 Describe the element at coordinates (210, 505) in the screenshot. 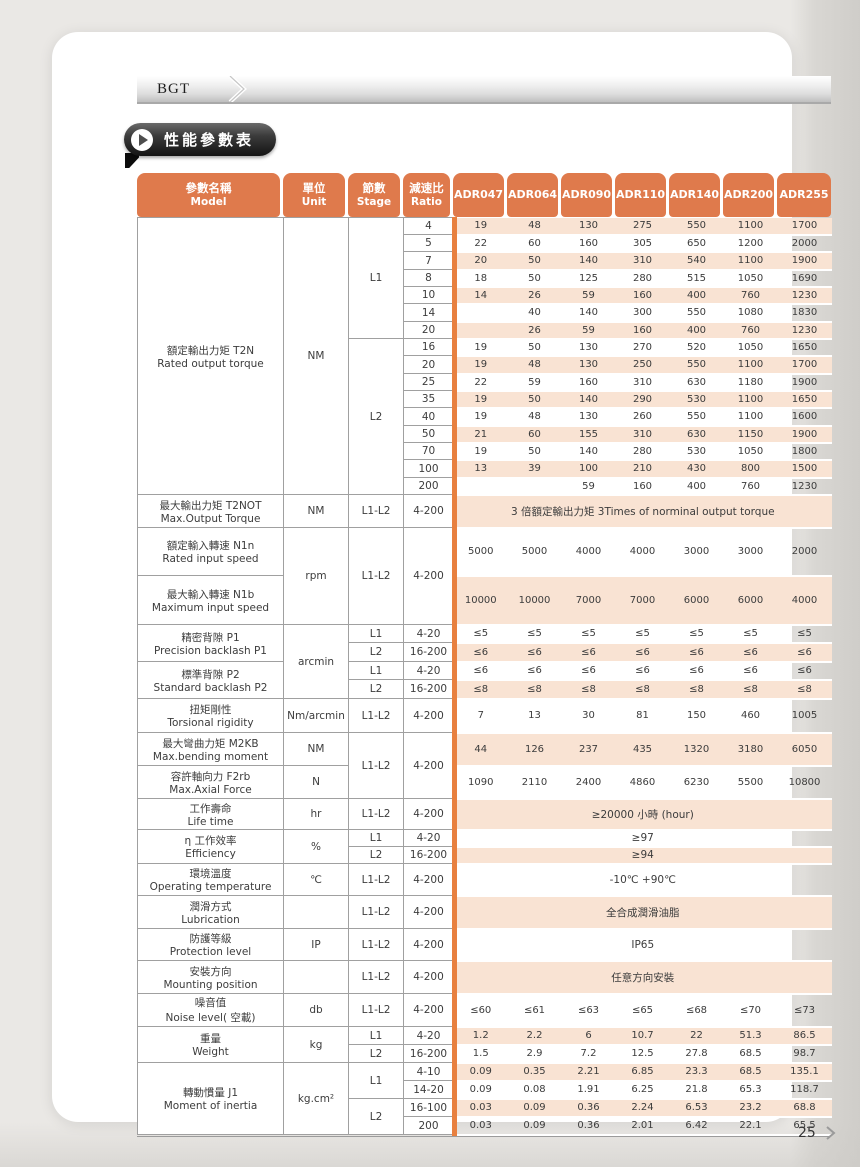

I see `param-name-zh: 最大輸出力矩 T2NOT` at that location.